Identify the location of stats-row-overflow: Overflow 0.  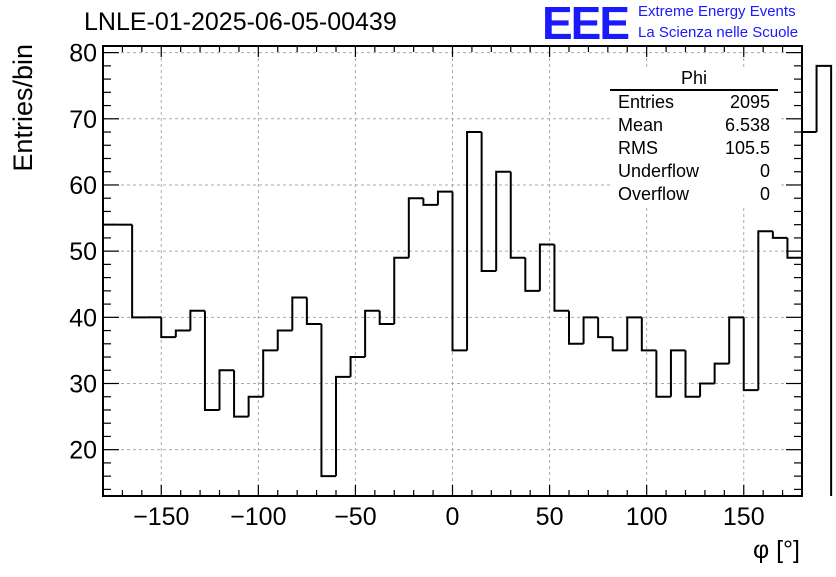
(694, 194).